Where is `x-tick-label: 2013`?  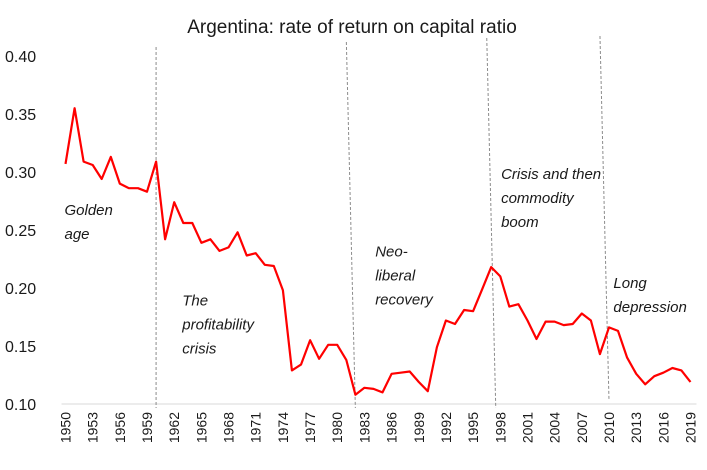
x-tick-label: 2013 is located at coordinates (636, 427).